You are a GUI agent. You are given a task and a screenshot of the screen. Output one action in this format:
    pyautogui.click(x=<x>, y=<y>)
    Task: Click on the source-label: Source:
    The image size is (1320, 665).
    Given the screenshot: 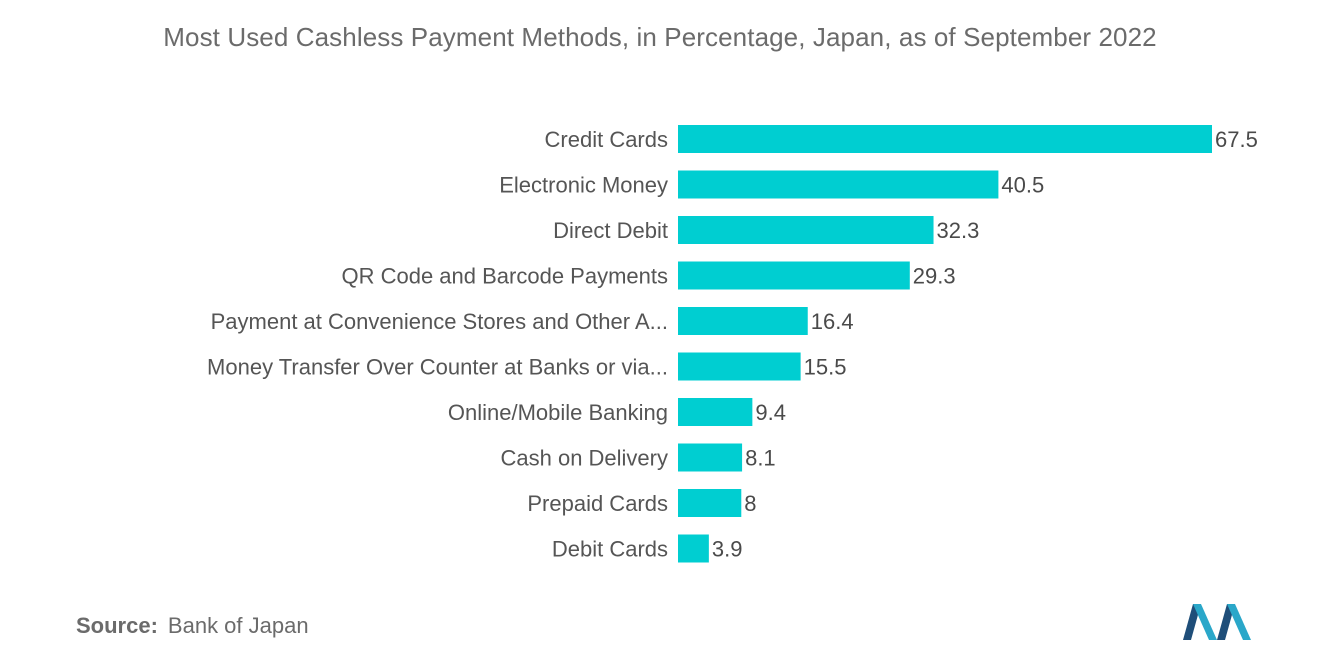 What is the action you would take?
    pyautogui.click(x=117, y=625)
    